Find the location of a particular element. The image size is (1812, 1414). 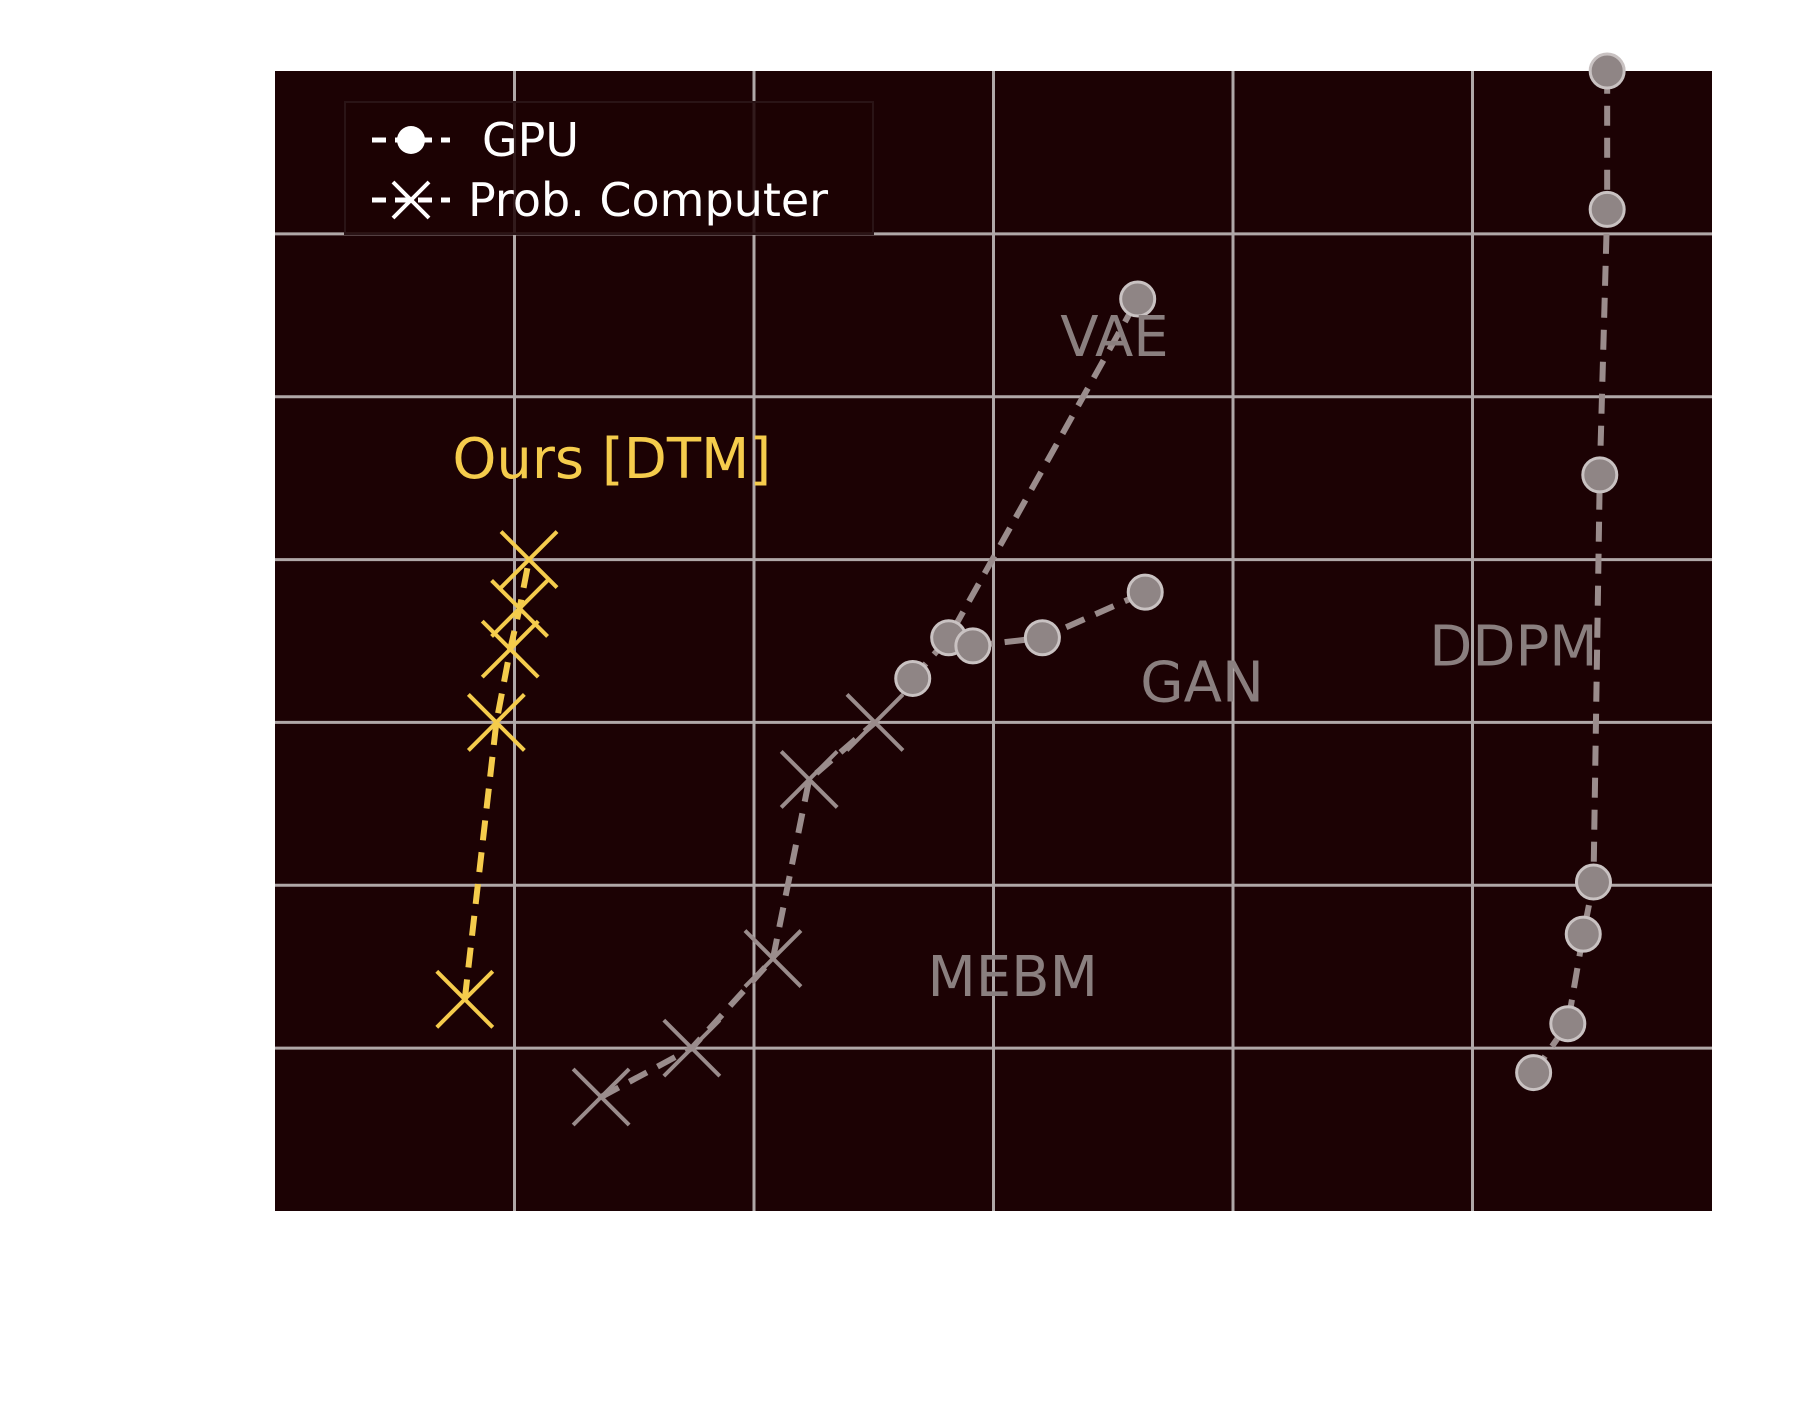

y-tick-label: 0.01 is located at coordinates (171, 1049).